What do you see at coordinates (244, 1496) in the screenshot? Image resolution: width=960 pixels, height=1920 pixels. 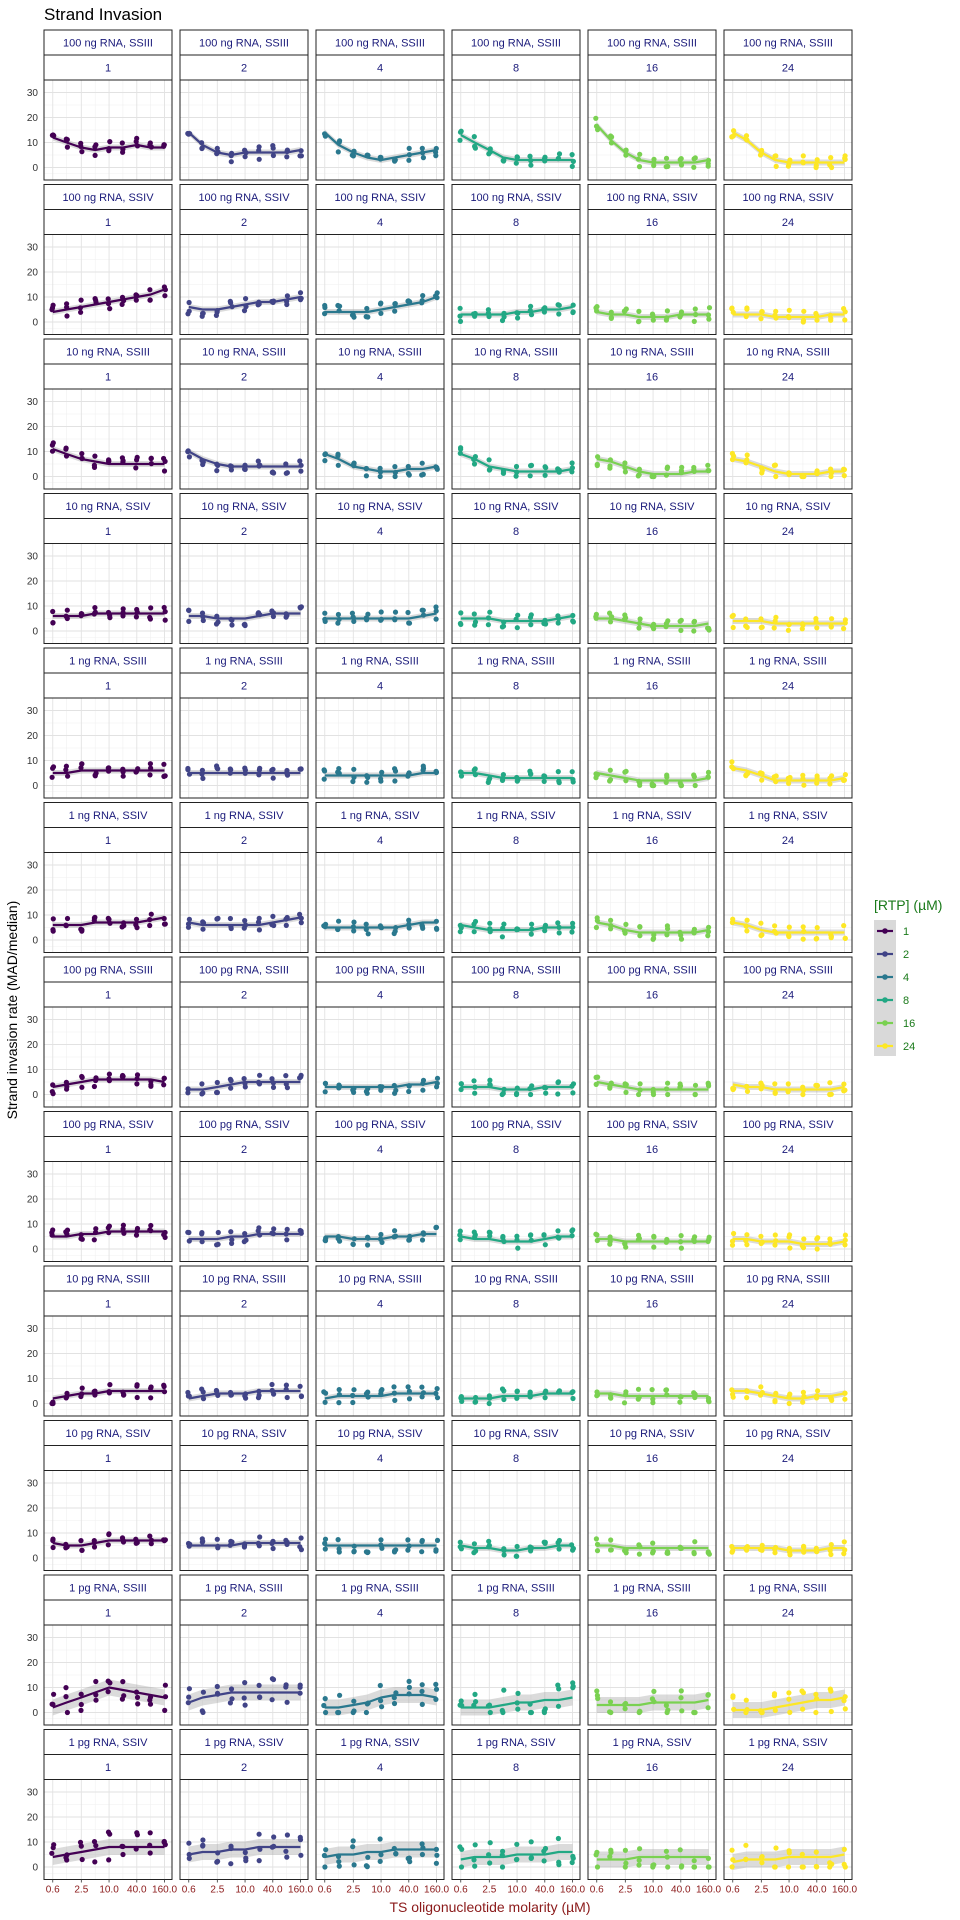 I see `panel: 10 pg RNA, SSIV2` at bounding box center [244, 1496].